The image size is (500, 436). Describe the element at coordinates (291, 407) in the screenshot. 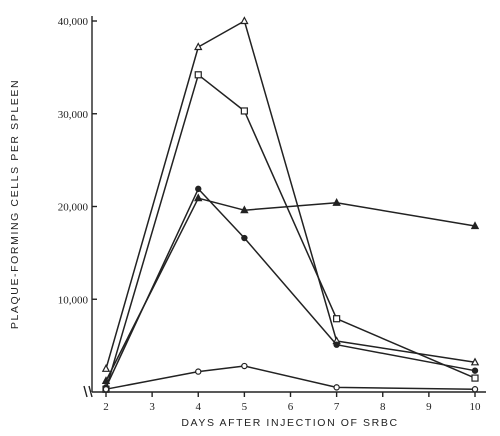

I see `x-tick-label: 6` at that location.